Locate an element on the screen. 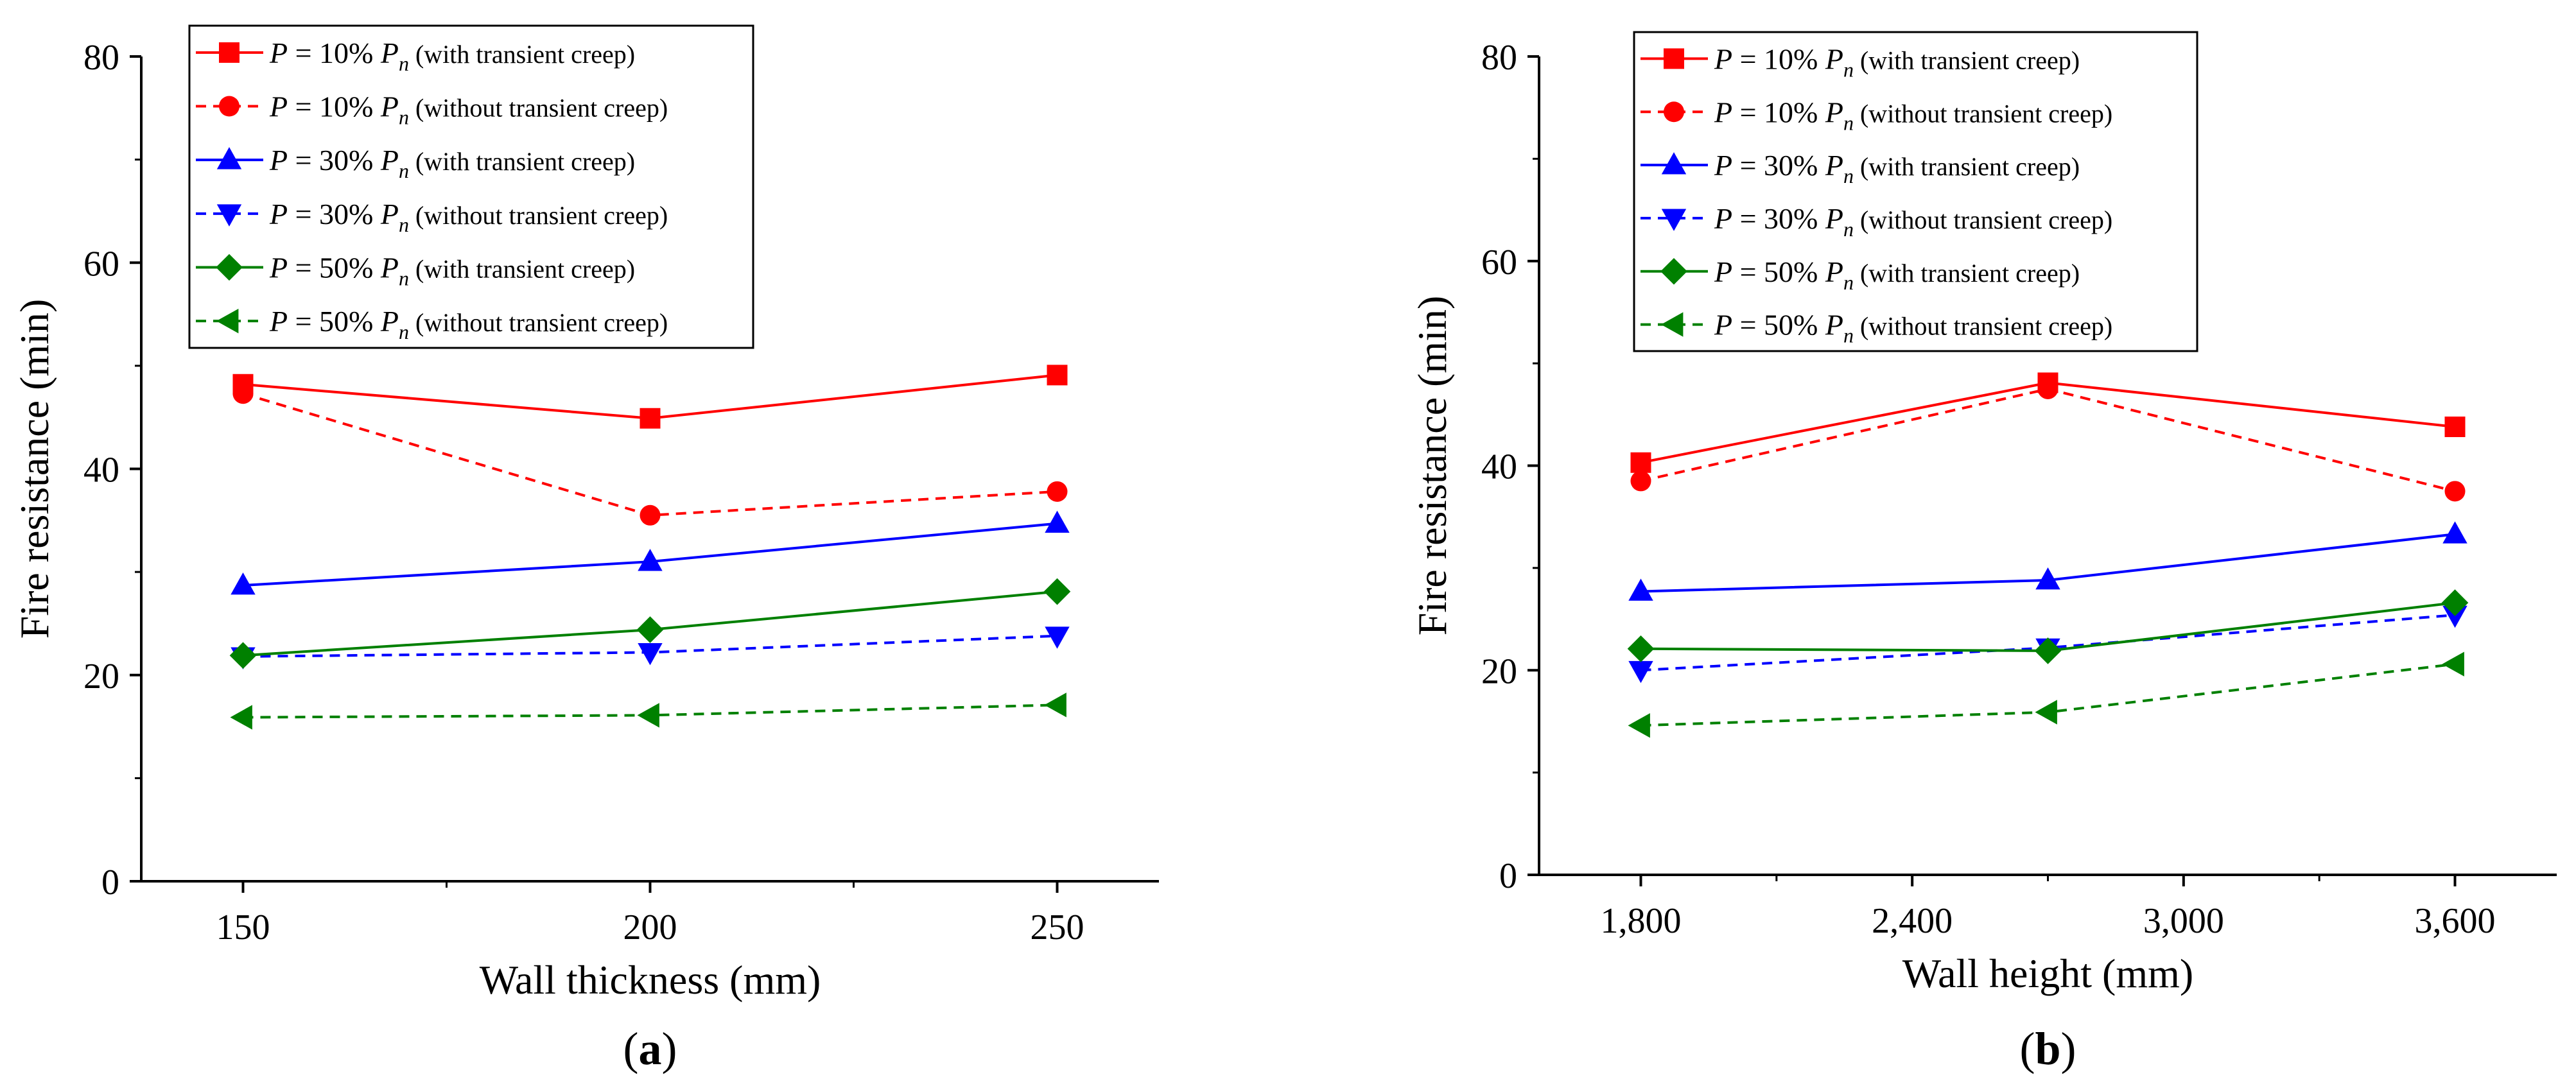 This screenshot has height=1086, width=2576. x-tick-label: 2,400 is located at coordinates (1912, 921).